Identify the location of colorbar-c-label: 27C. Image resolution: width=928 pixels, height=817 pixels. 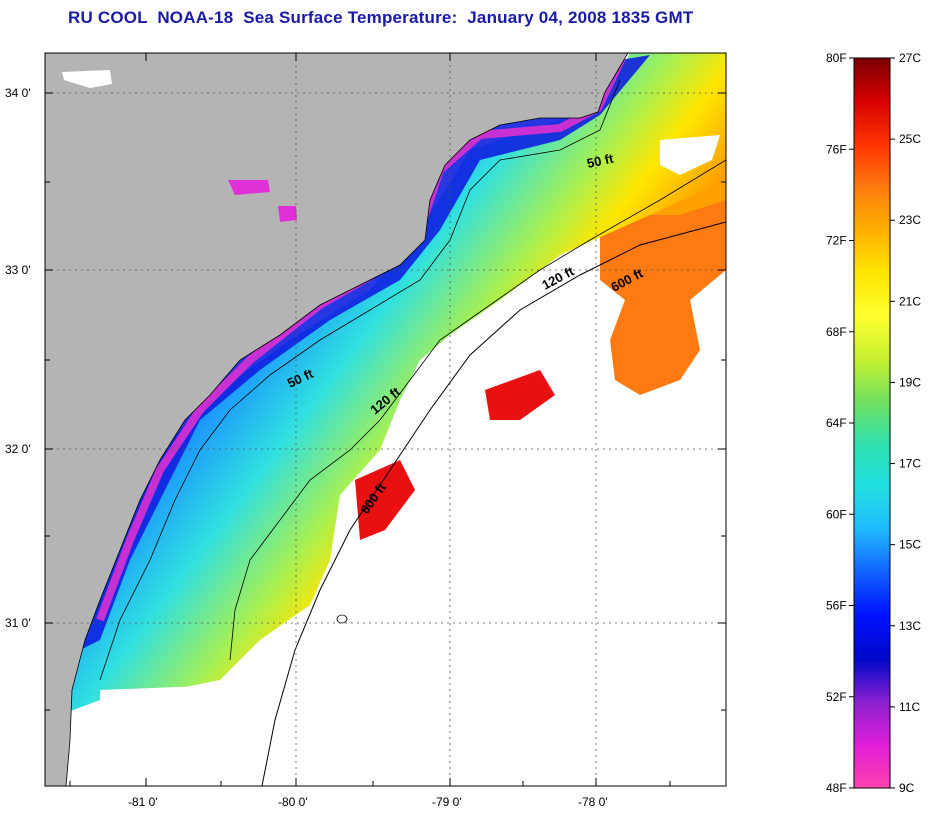
(910, 58).